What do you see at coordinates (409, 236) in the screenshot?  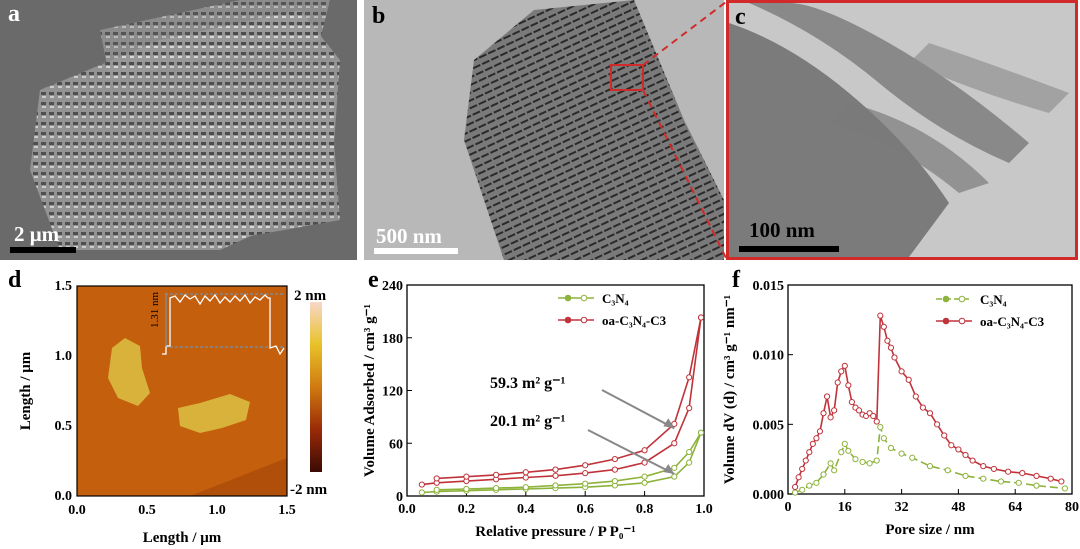 I see `scale-bar-label: 500 nm` at bounding box center [409, 236].